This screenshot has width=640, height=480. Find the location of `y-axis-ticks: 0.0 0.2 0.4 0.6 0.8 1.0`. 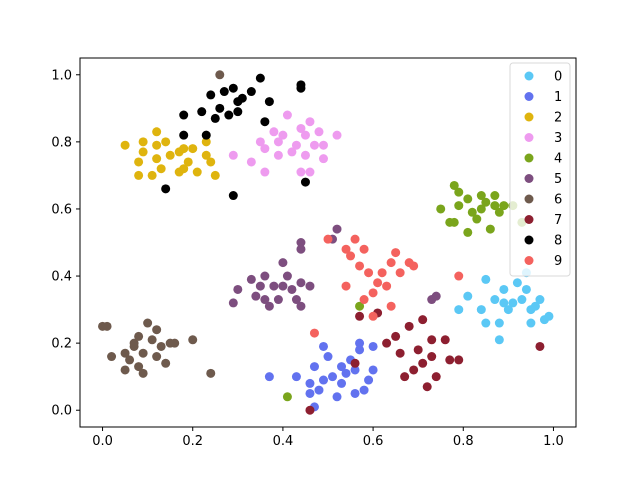

y-axis-ticks: 0.0 0.2 0.4 0.6 0.8 1.0 is located at coordinates (65, 243).